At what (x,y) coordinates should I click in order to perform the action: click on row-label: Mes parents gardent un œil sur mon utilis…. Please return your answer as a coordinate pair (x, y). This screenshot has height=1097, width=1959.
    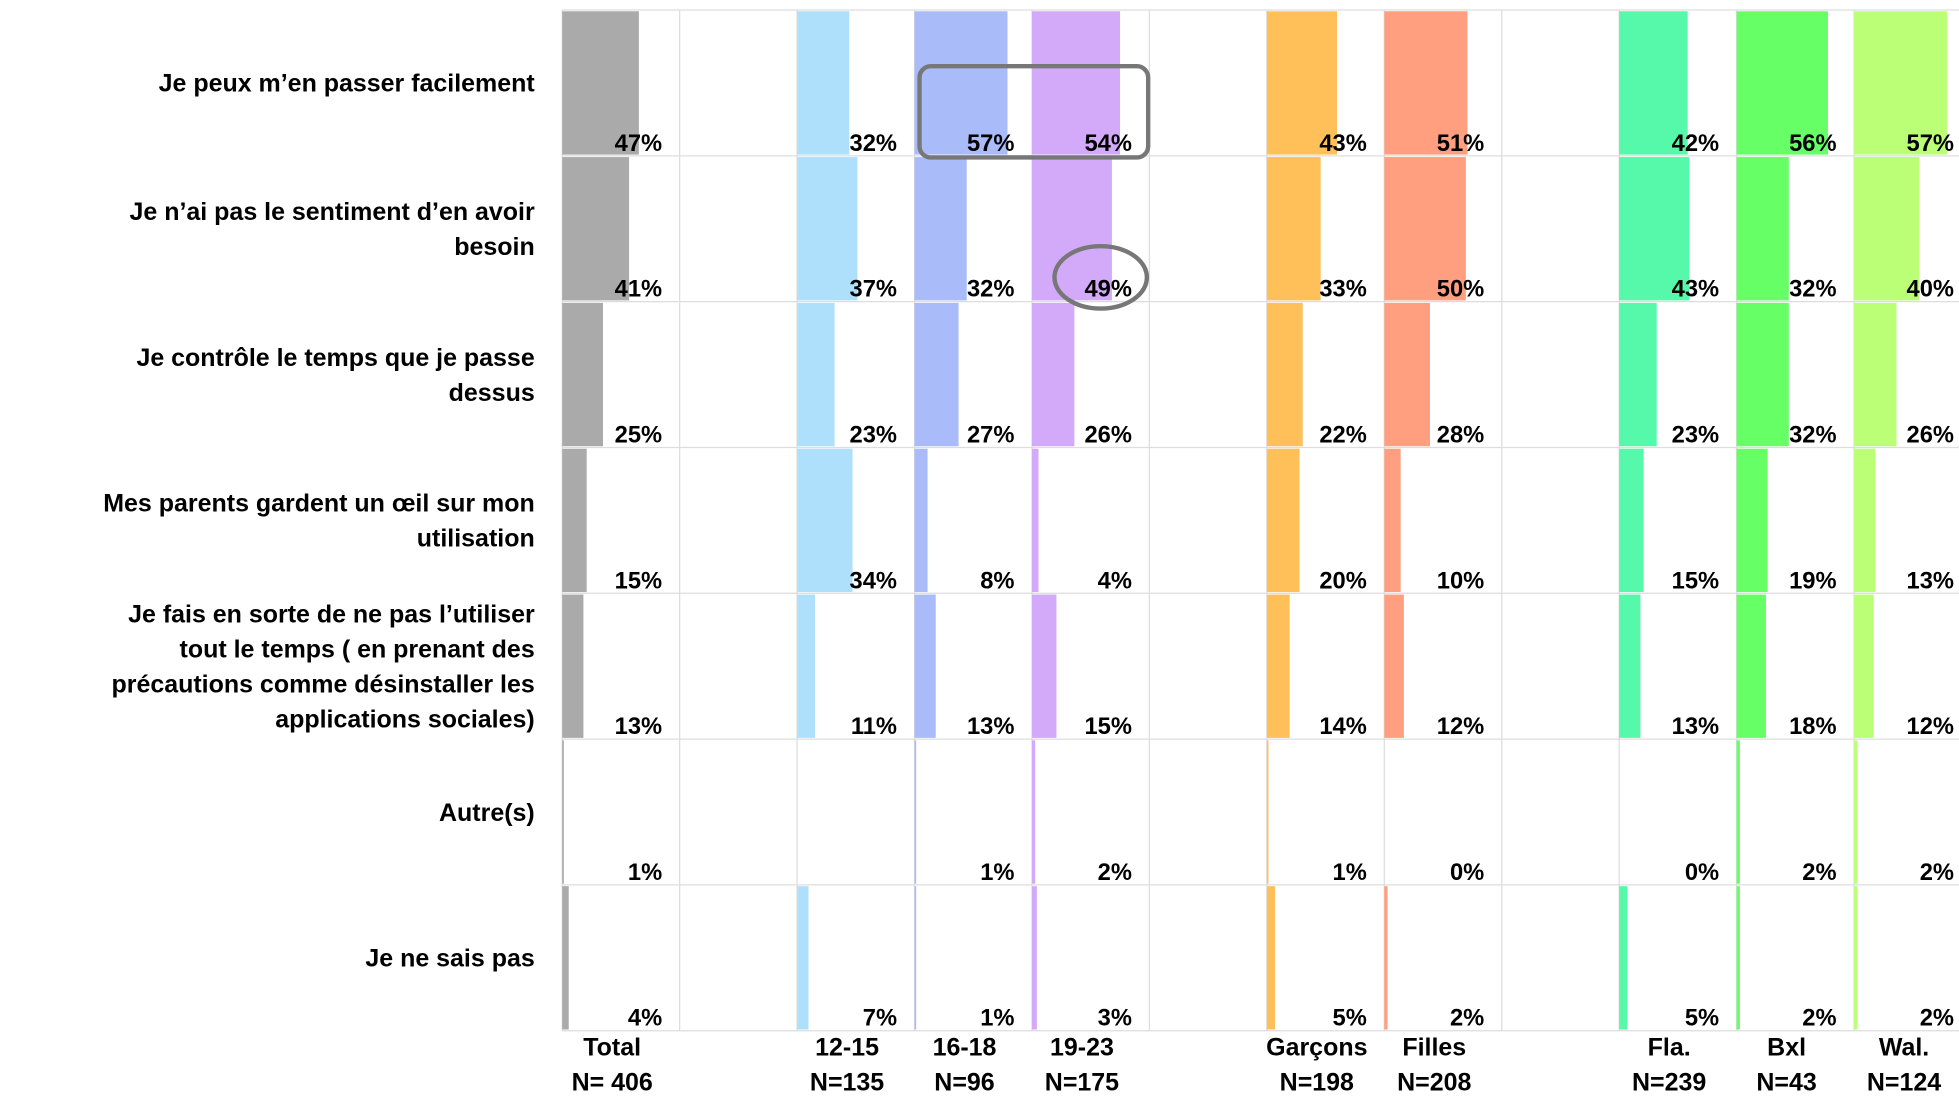
    Looking at the image, I should click on (318, 521).